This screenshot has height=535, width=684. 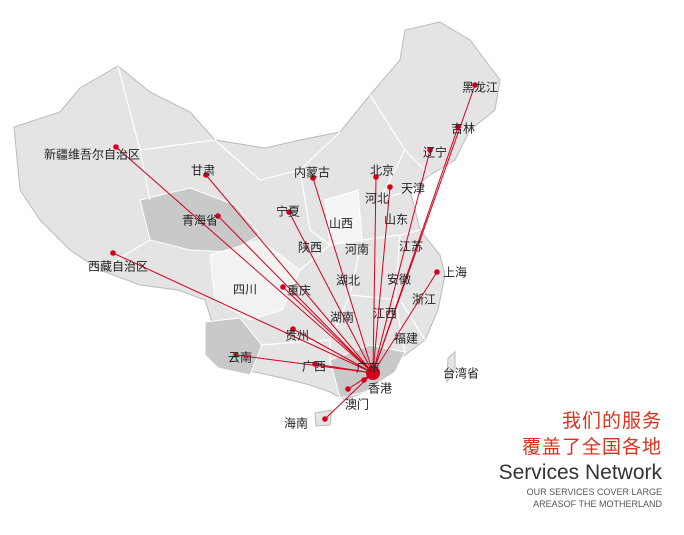 I want to click on region-label: 上海, so click(x=455, y=272).